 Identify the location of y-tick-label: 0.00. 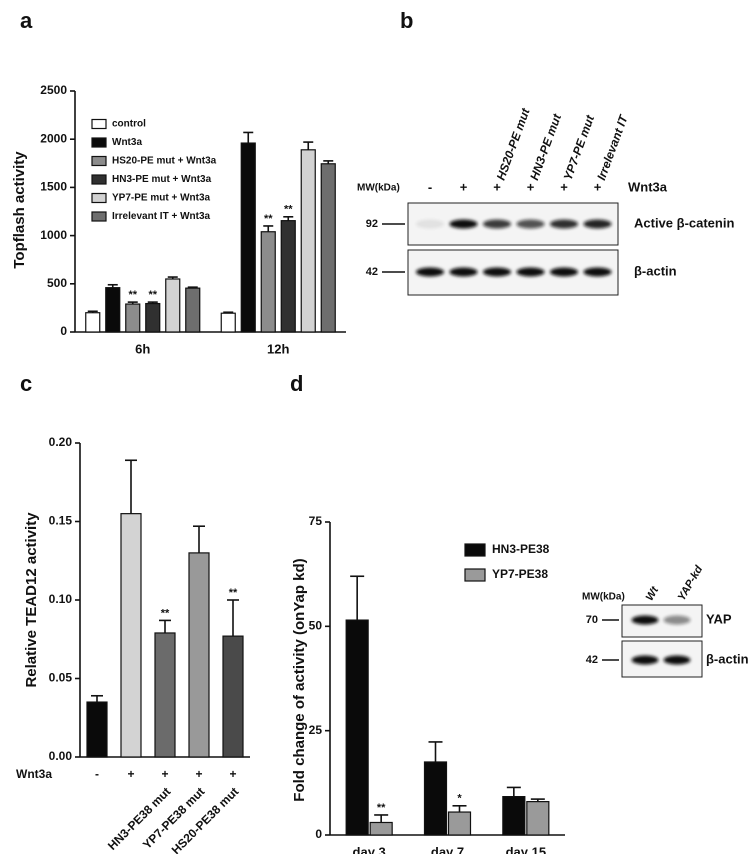
(61, 756).